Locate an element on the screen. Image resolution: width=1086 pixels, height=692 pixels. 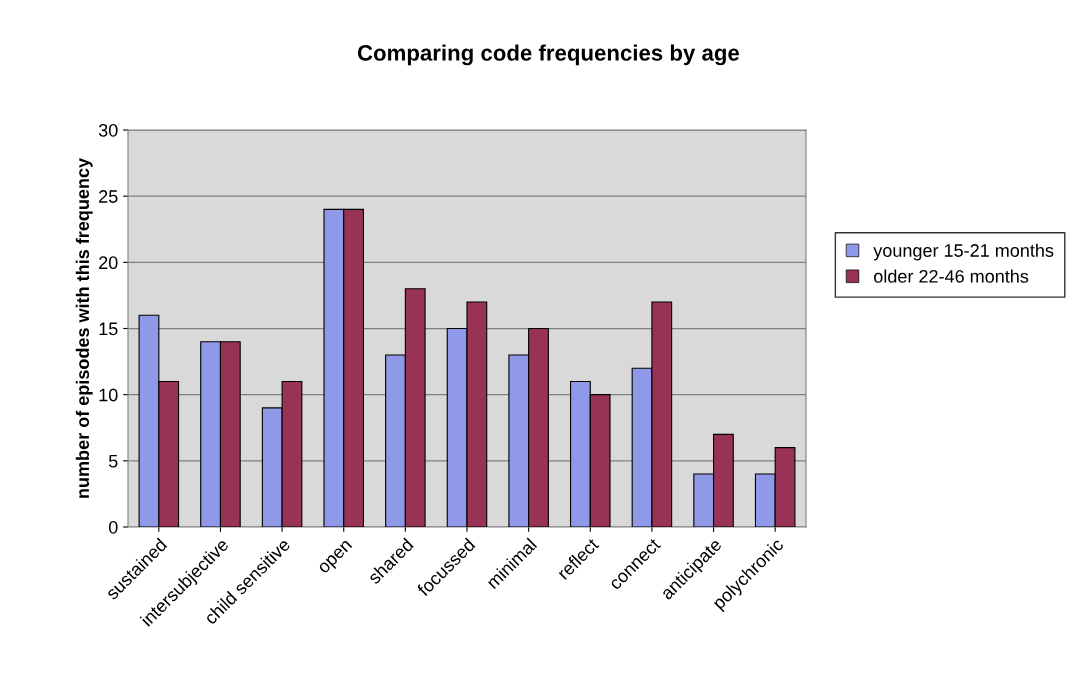
y-axis-title: number of episodes with this frequency is located at coordinates (84, 328).